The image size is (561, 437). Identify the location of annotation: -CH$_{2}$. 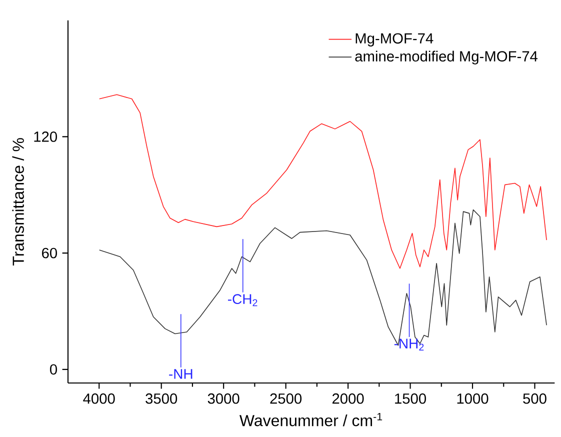
(243, 300).